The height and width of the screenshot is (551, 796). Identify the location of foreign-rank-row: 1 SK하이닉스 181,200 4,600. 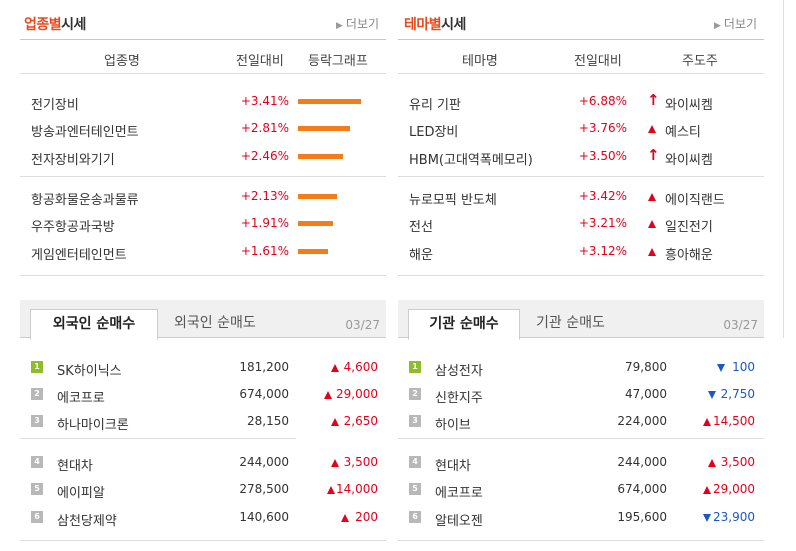
(206, 368).